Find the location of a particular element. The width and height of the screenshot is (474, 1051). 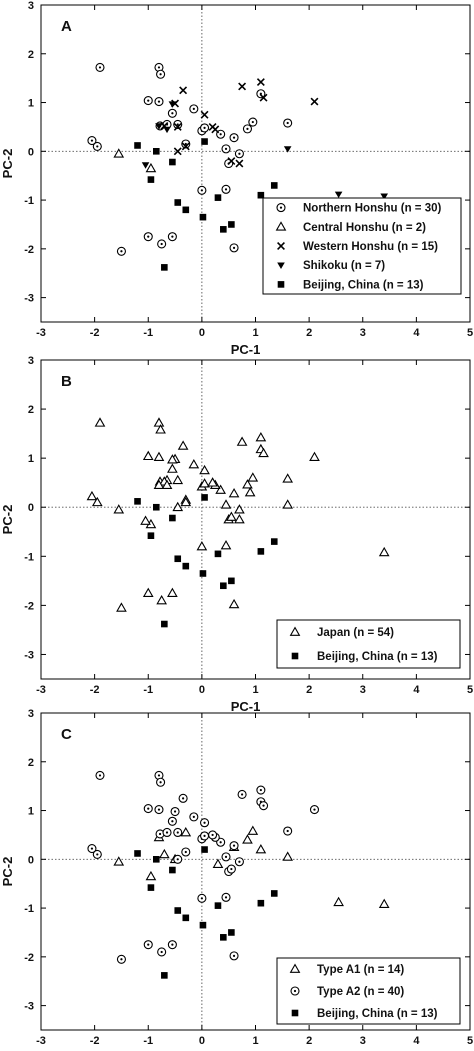

y-tick-label: 0 is located at coordinates (31, 860).